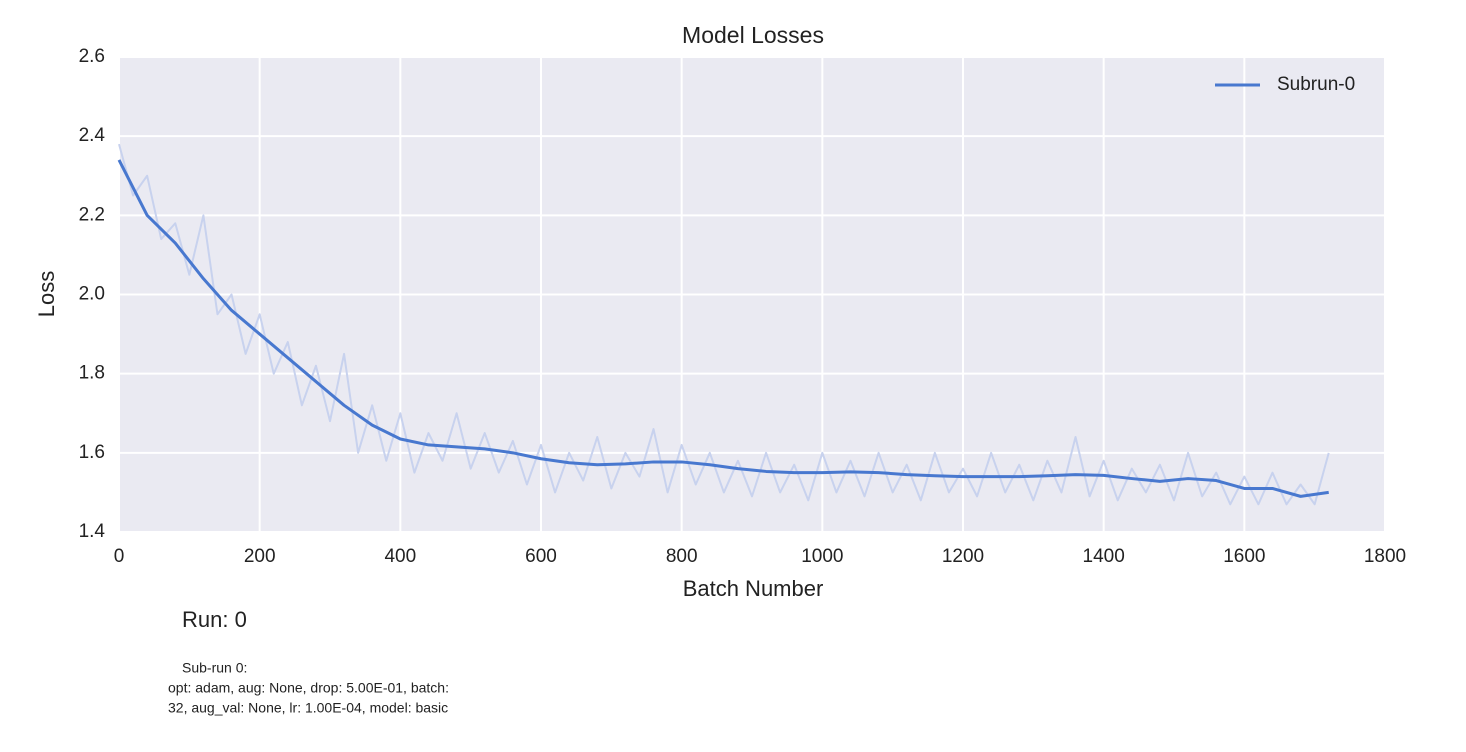 The height and width of the screenshot is (752, 1466). Describe the element at coordinates (214, 668) in the screenshot. I see `details-line: Sub-run 0:` at that location.